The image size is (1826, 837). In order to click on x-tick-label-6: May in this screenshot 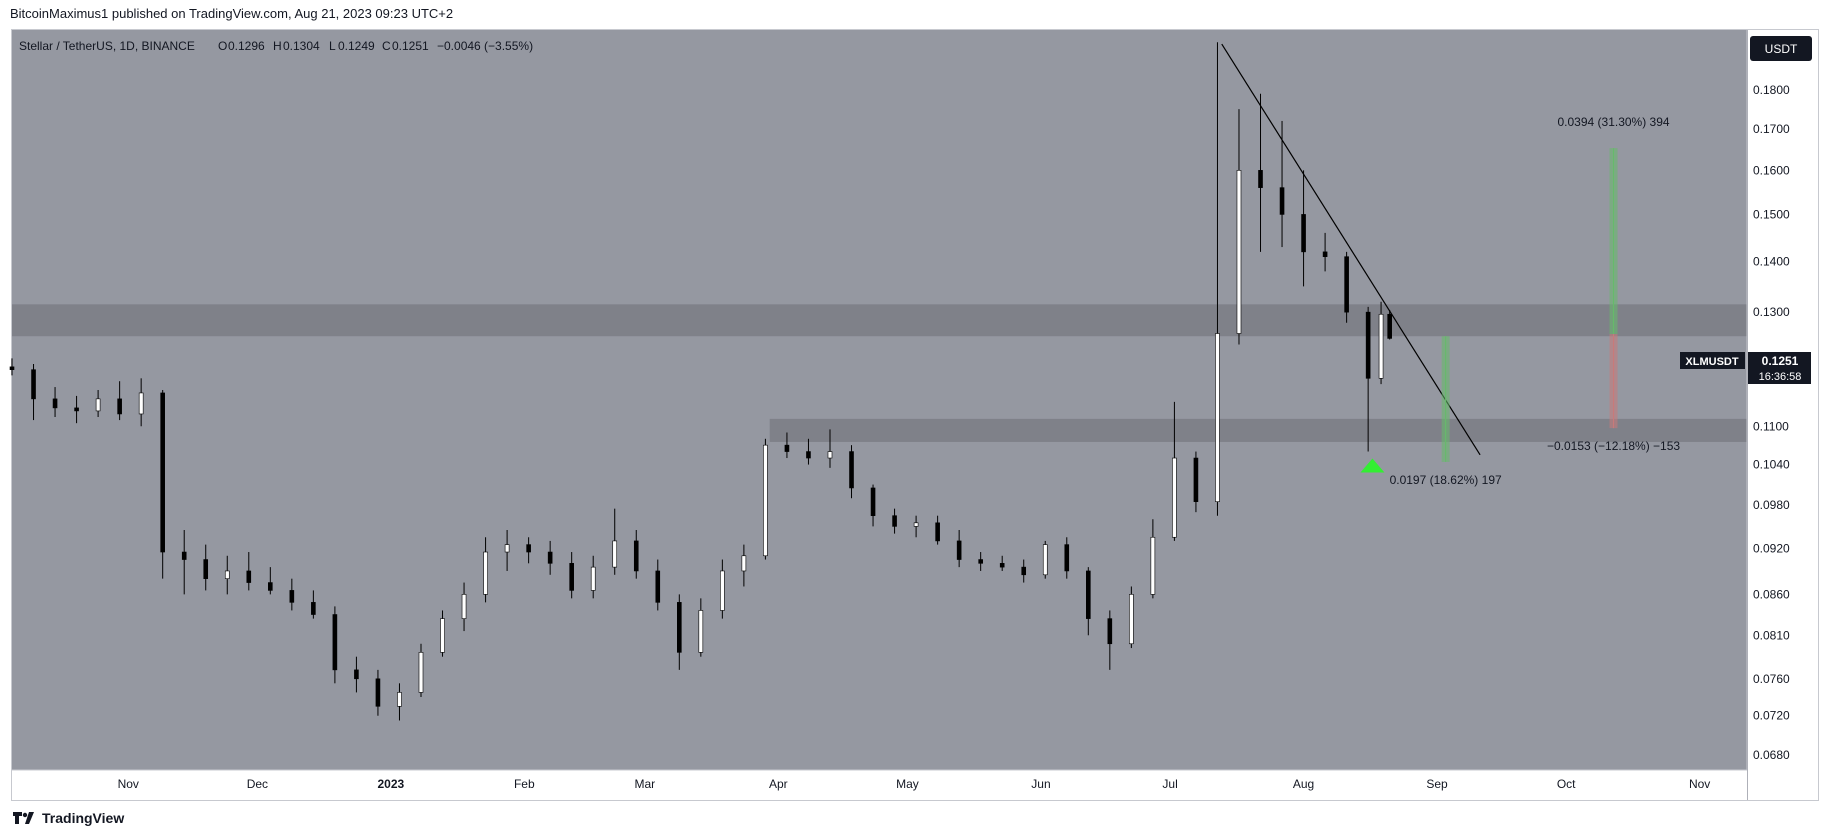, I will do `click(907, 784)`.